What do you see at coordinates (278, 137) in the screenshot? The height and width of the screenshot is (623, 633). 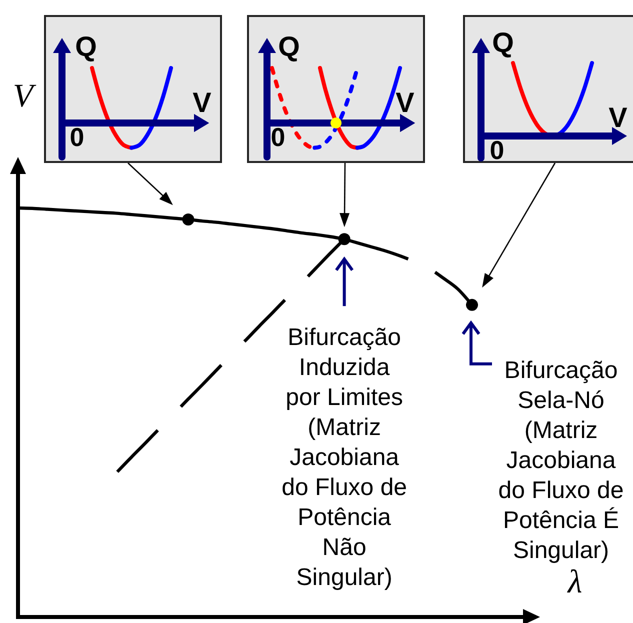 I see `annotation: 0` at bounding box center [278, 137].